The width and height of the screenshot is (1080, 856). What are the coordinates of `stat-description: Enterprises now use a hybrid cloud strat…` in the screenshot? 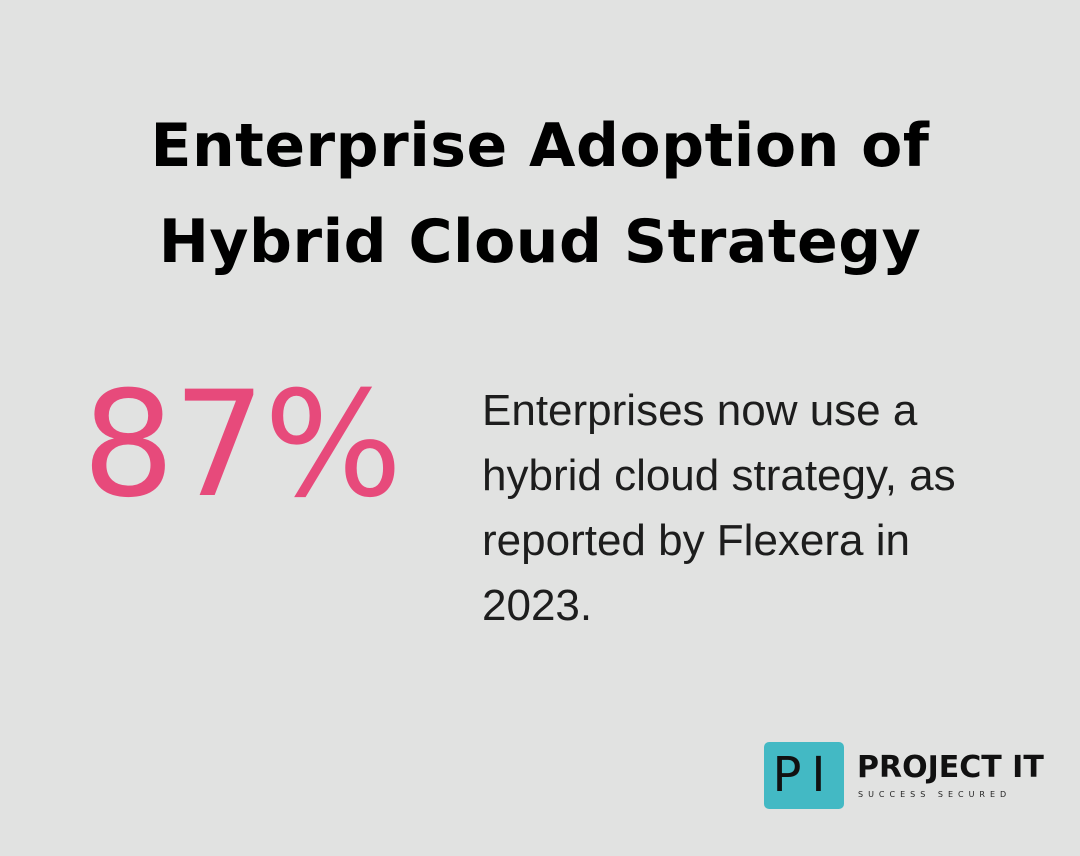 It's located at (719, 508).